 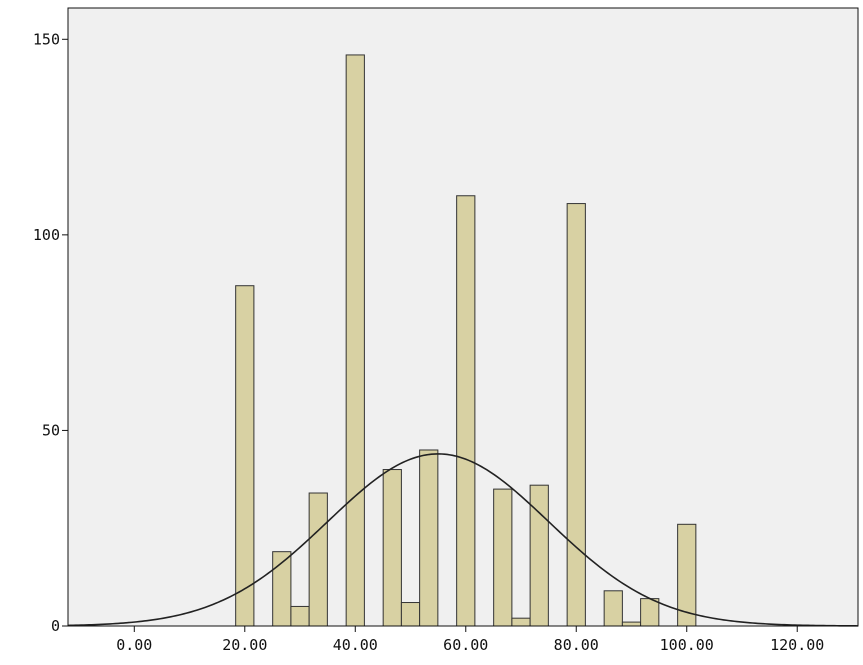 I want to click on y-tick-label-2: 100, so click(x=46, y=235).